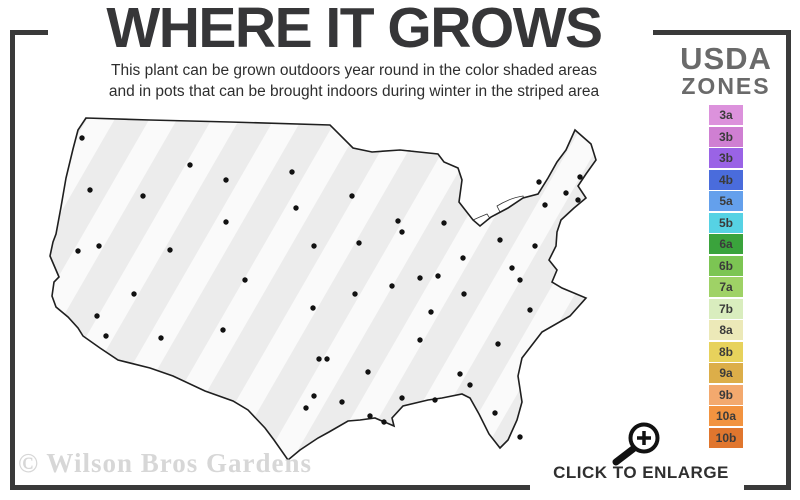  What do you see at coordinates (726, 308) in the screenshot?
I see `zone-chip-7b: 7b` at bounding box center [726, 308].